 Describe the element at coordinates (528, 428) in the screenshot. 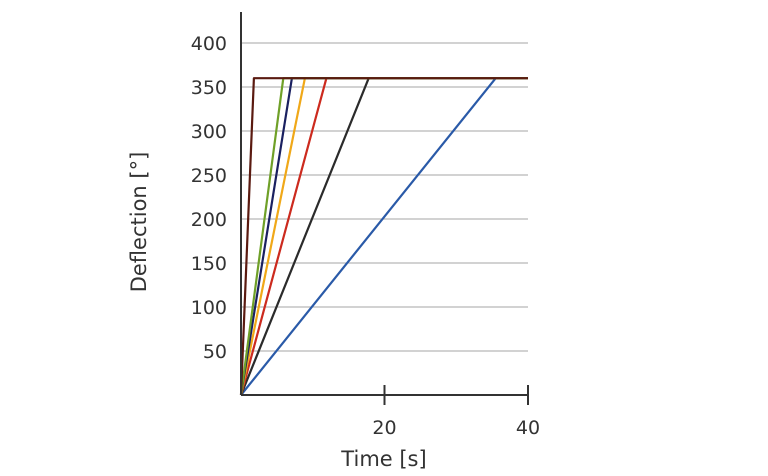

I see `x-tick-label: 40` at that location.